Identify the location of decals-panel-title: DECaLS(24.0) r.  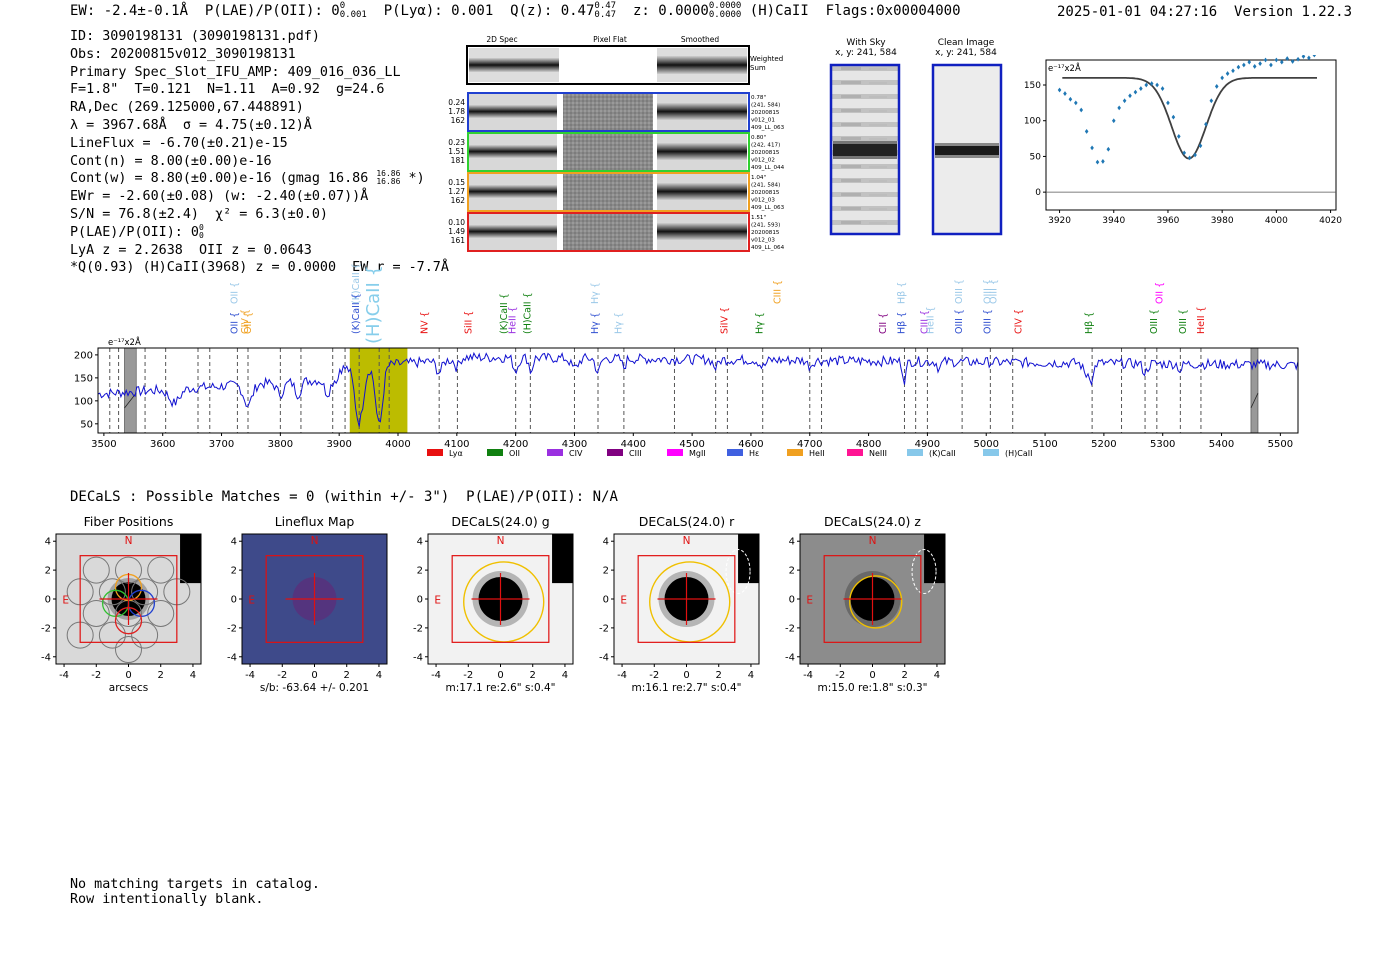
(687, 521).